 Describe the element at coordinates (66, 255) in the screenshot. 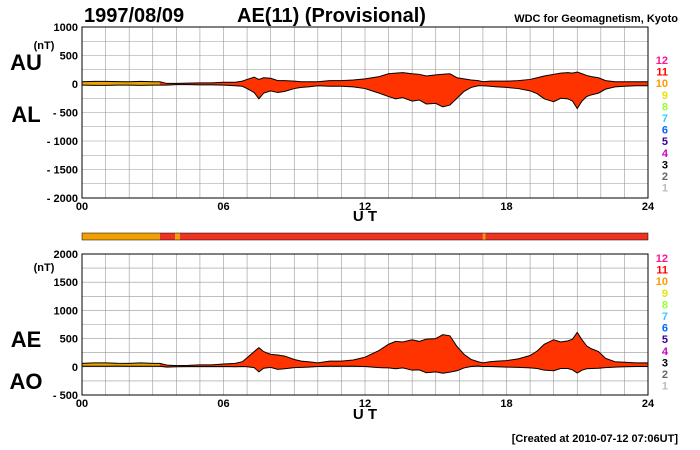

I see `y-tick-label: 2000` at that location.